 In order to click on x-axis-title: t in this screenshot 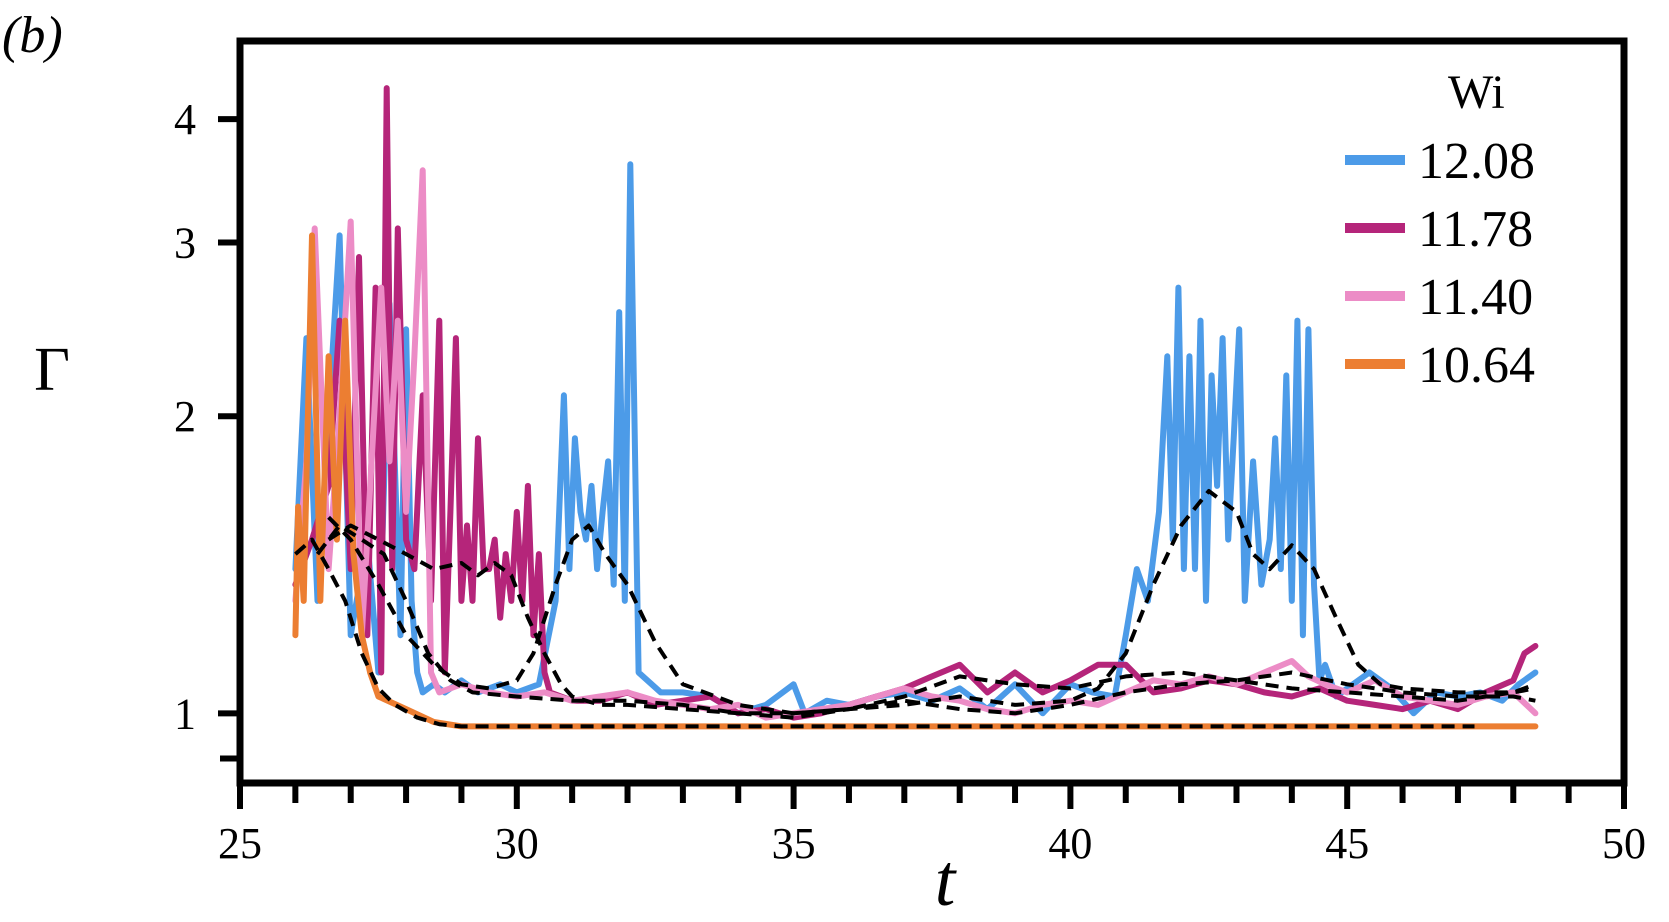, I will do `click(946, 878)`.